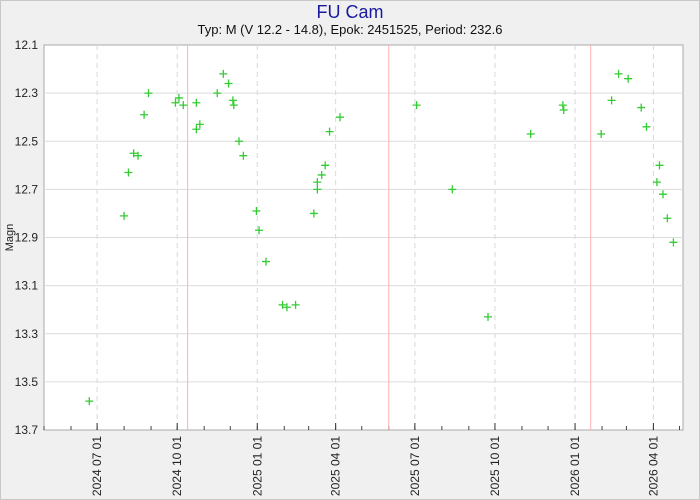 The height and width of the screenshot is (500, 700). I want to click on x-tick-label: 2026 01 01, so click(575, 466).